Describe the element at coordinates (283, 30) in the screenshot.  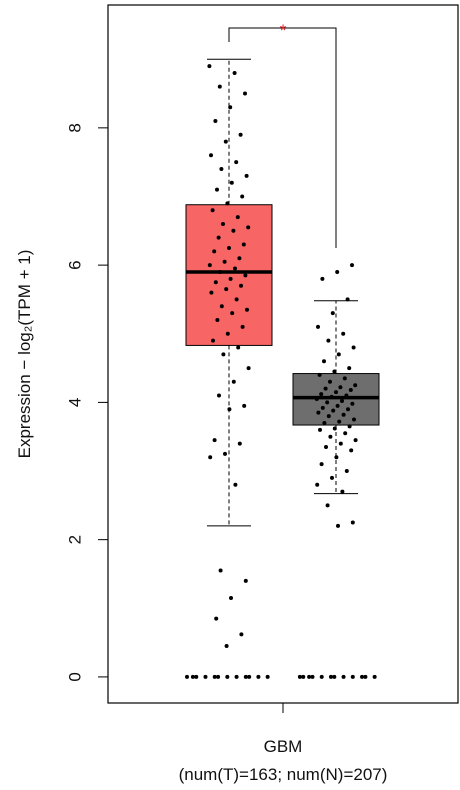
I see `significance-marker: *` at that location.